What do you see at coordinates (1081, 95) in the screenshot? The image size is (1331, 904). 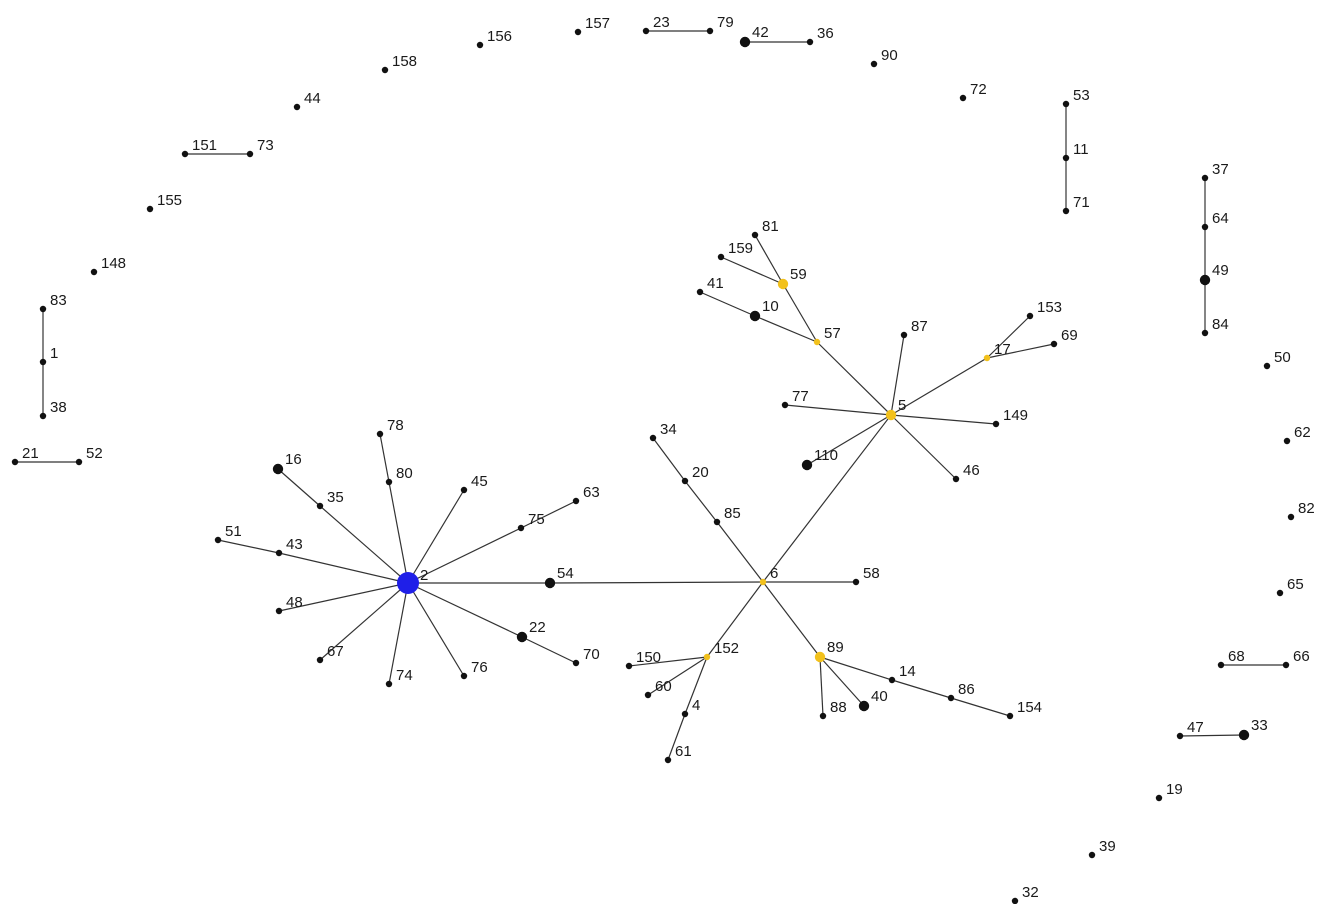 I see `node-label-53: 53` at bounding box center [1081, 95].